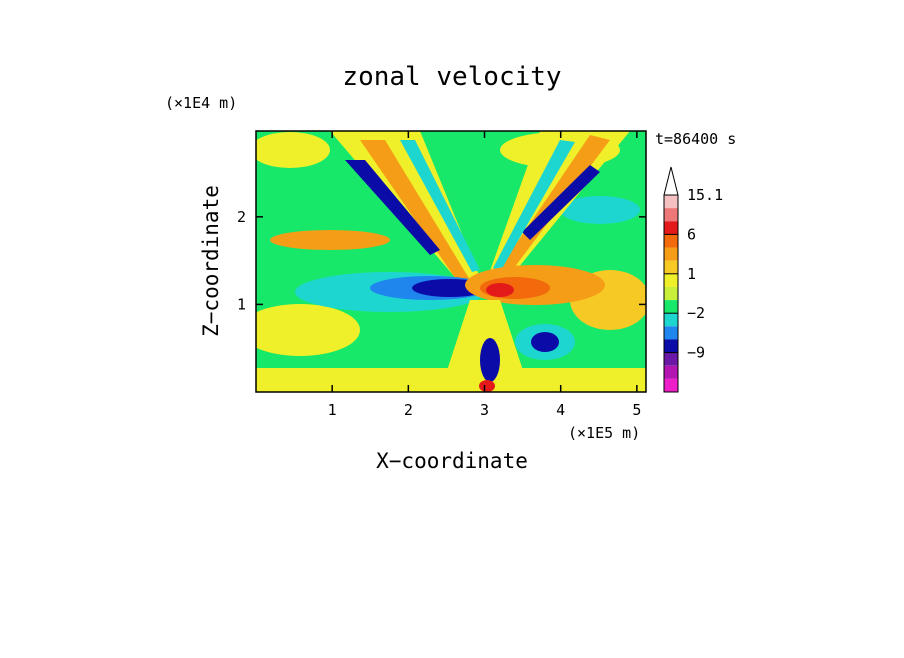 This screenshot has height=658, width=904. What do you see at coordinates (332, 410) in the screenshot?
I see `x-tick-label: 1` at bounding box center [332, 410].